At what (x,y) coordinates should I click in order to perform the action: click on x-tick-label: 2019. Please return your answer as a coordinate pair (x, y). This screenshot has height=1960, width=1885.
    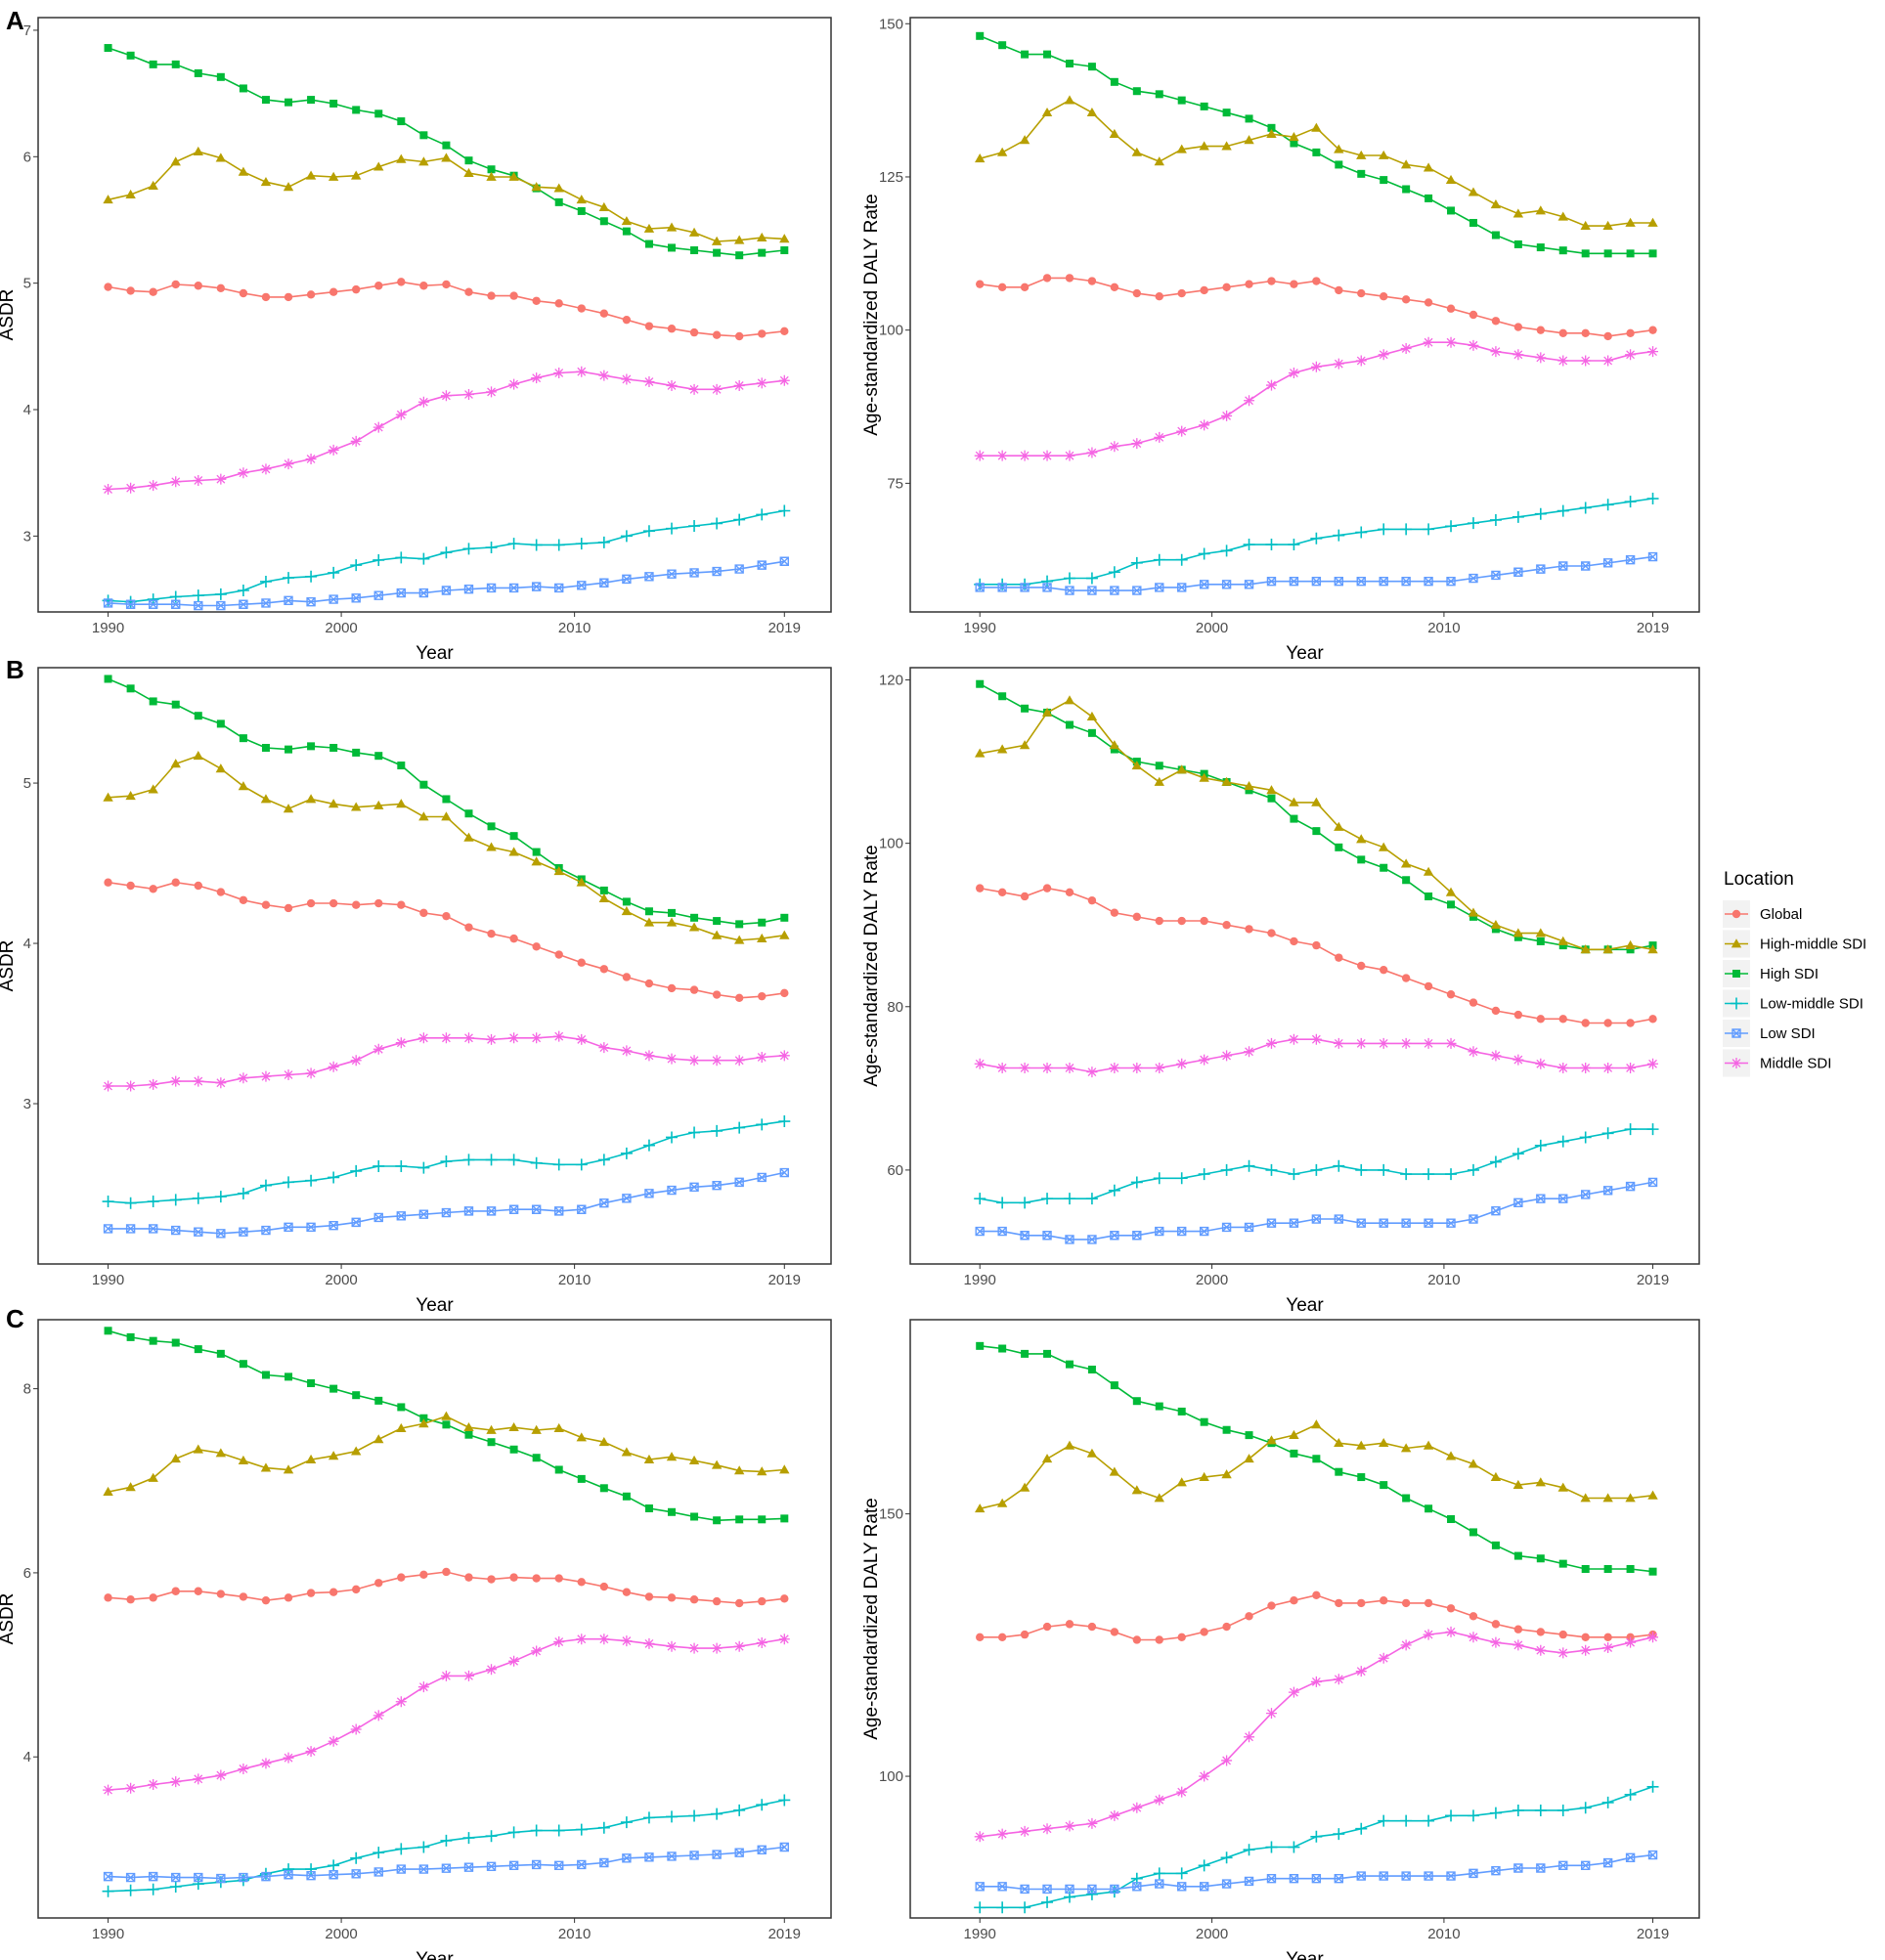
    Looking at the image, I should click on (785, 628).